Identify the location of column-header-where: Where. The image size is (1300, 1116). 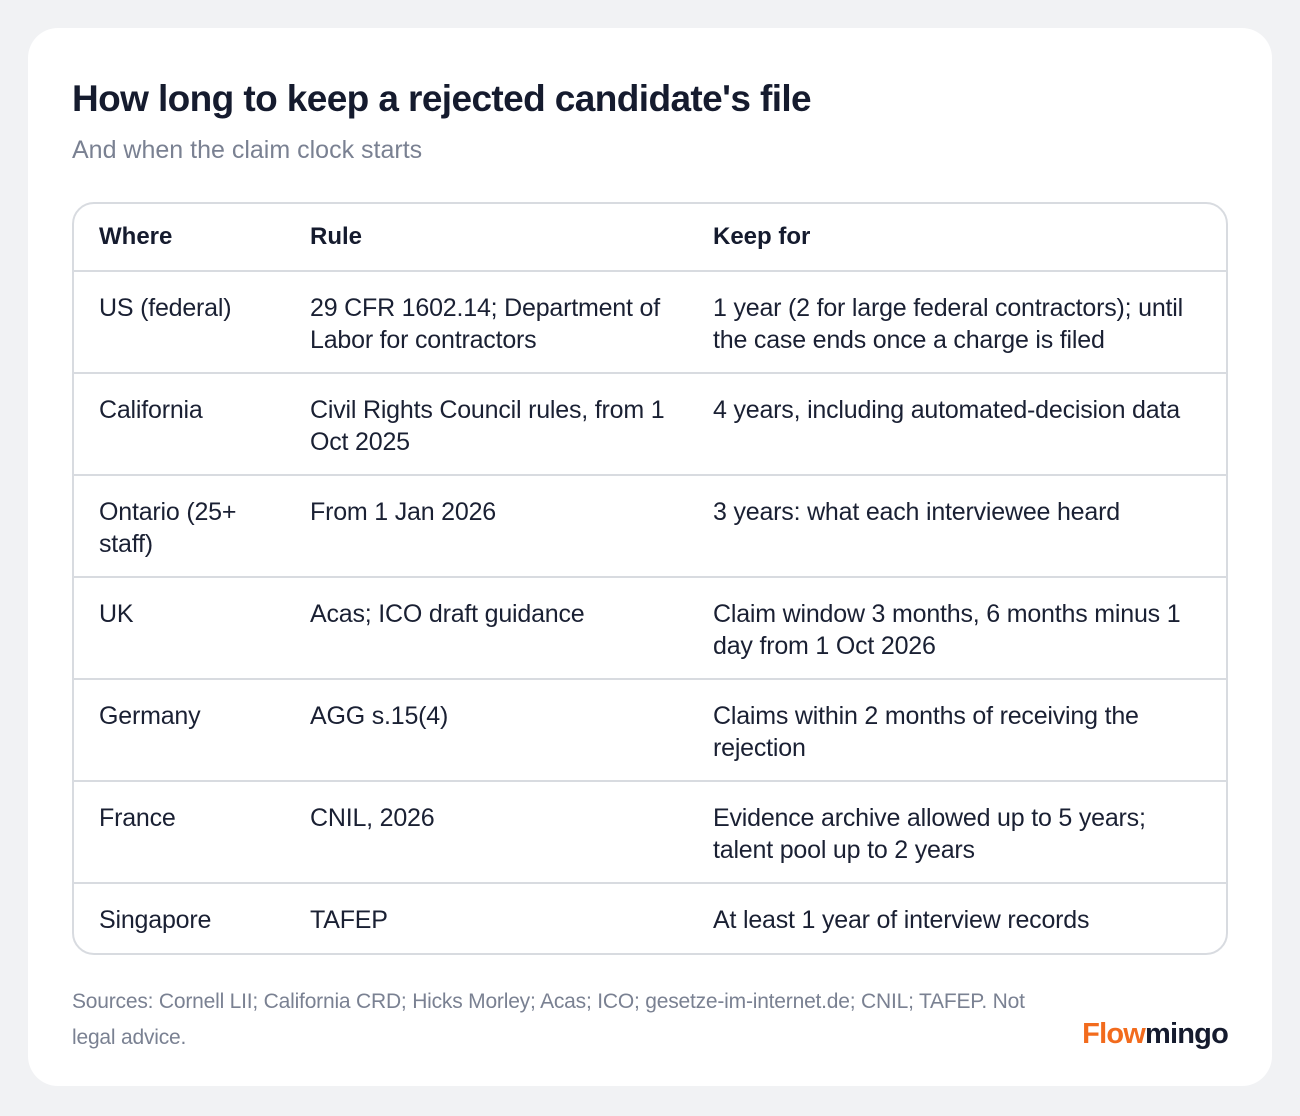
(179, 238).